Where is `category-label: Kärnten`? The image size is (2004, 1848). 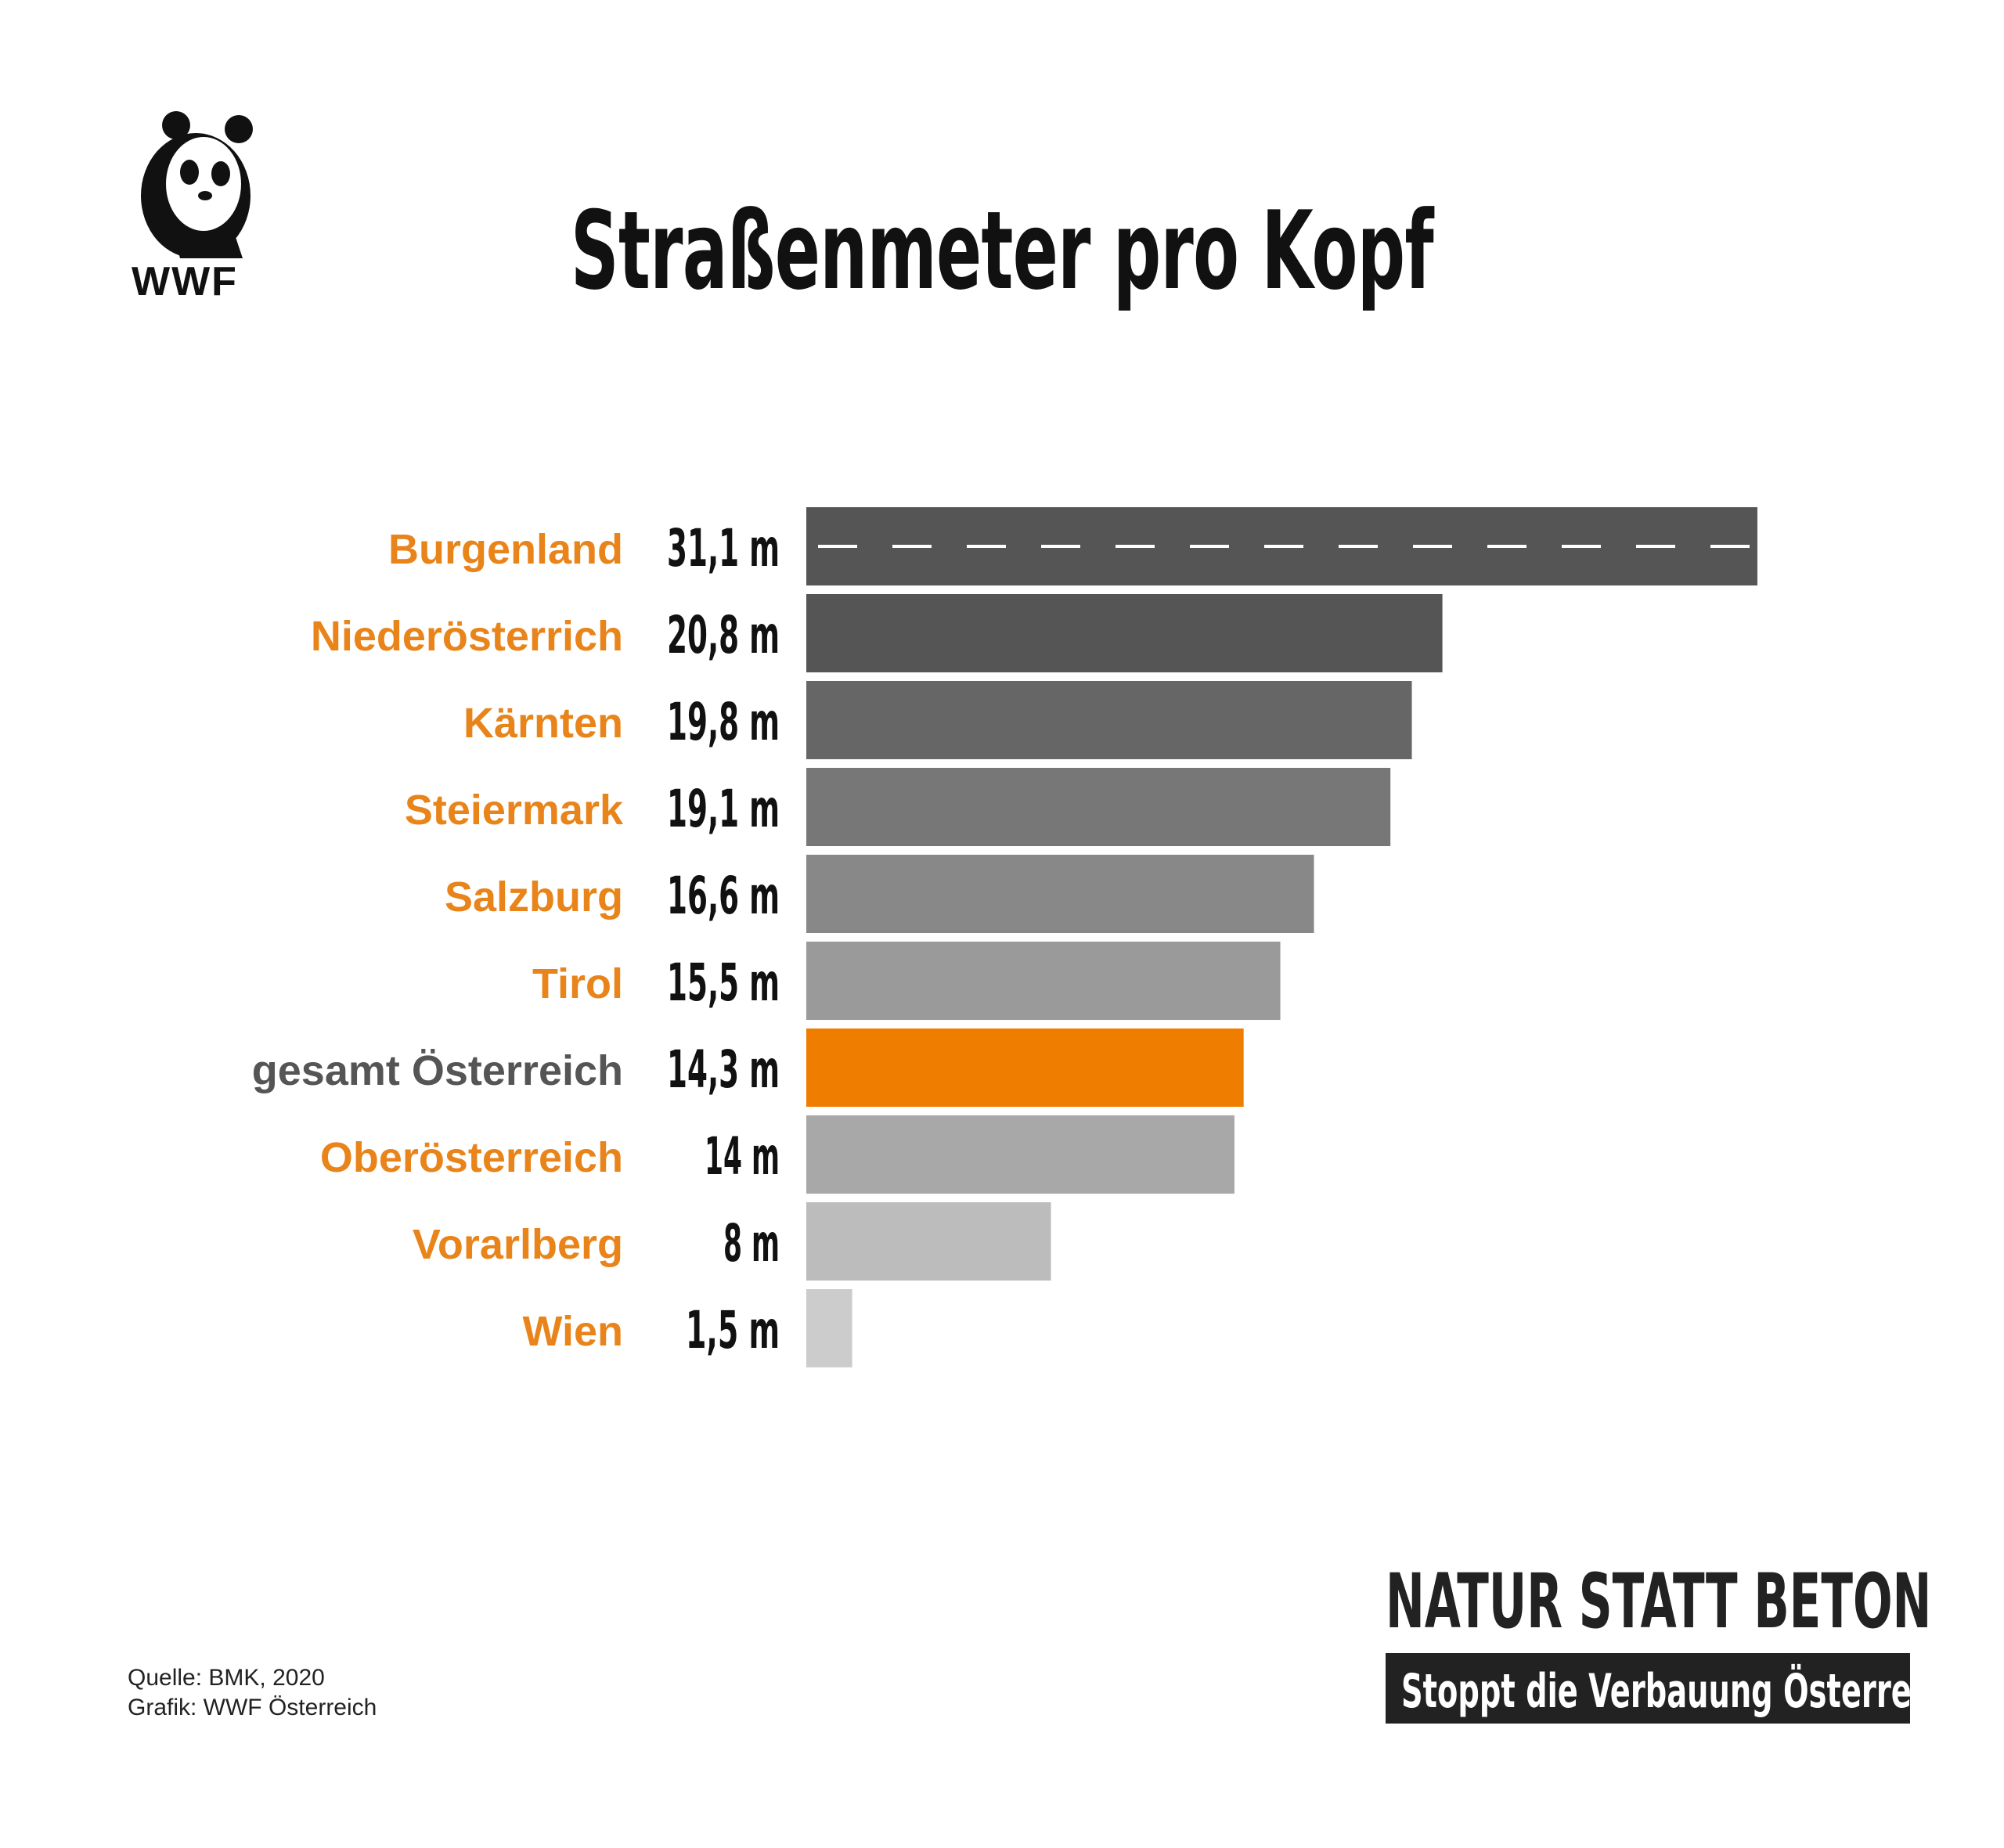 category-label: Kärnten is located at coordinates (543, 724).